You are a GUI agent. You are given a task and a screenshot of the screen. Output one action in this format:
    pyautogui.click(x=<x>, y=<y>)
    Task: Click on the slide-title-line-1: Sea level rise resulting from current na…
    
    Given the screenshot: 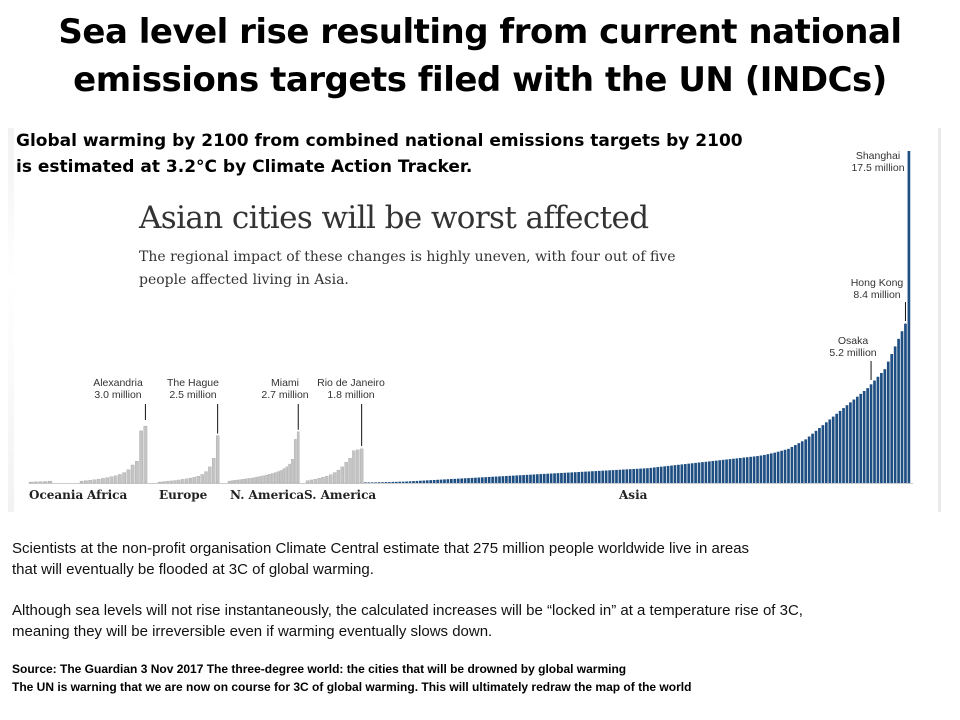 What is the action you would take?
    pyautogui.click(x=480, y=32)
    